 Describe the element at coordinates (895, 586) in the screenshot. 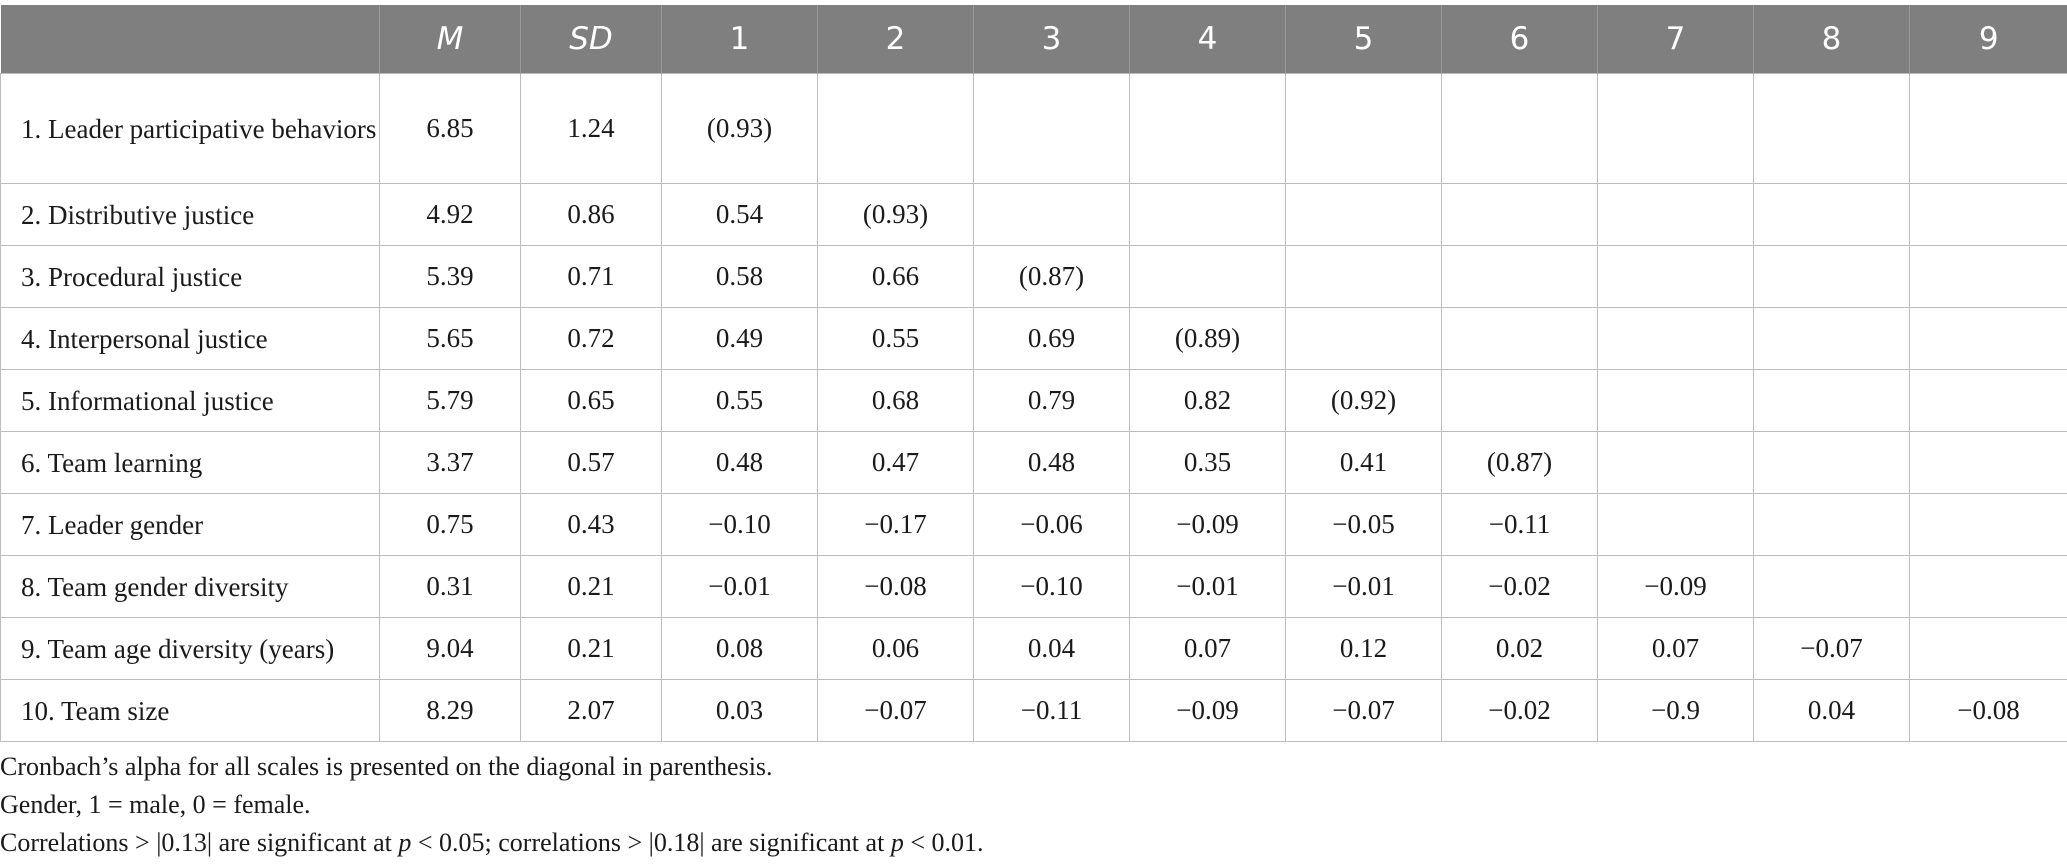

I see `table-cell: −0.08` at that location.